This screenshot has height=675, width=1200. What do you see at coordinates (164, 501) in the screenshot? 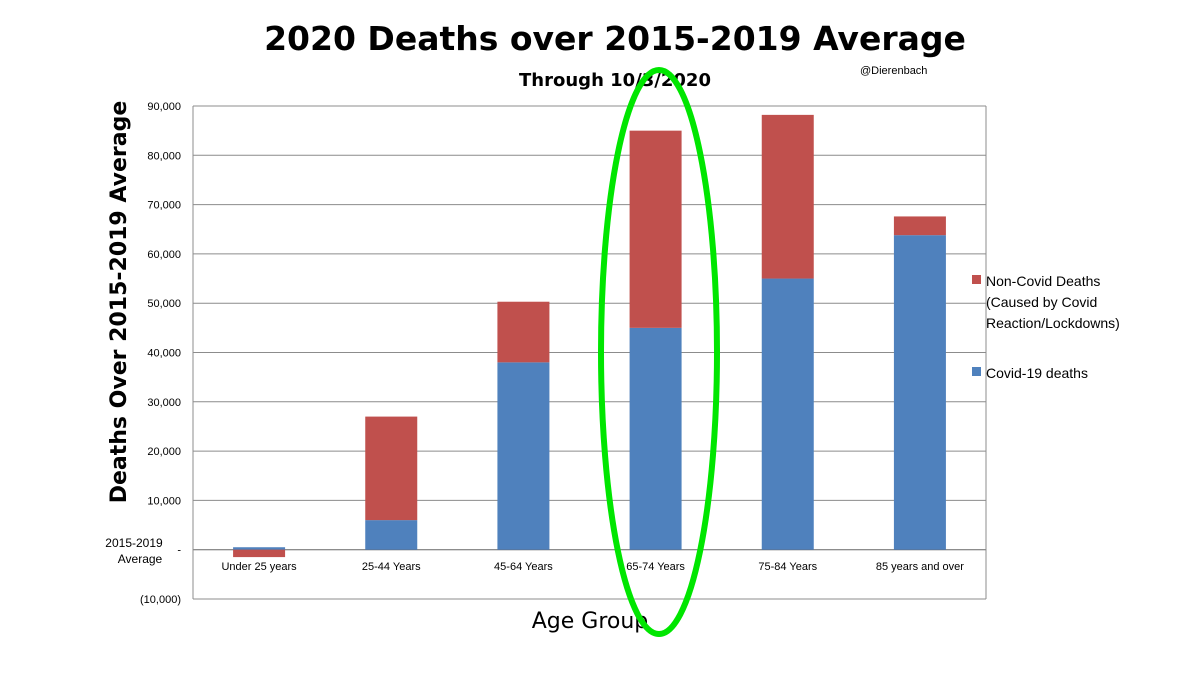
I see `y-tick-label: 10,000` at bounding box center [164, 501].